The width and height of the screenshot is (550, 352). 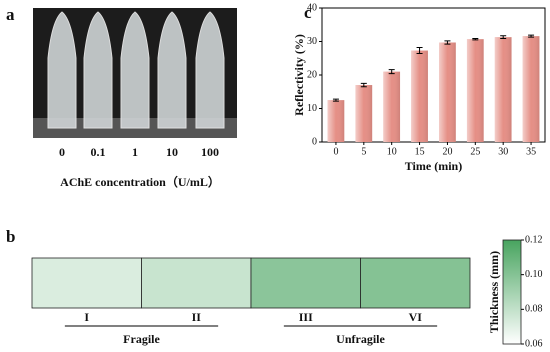 I want to click on y-tick-label: 40, so click(x=312, y=7).